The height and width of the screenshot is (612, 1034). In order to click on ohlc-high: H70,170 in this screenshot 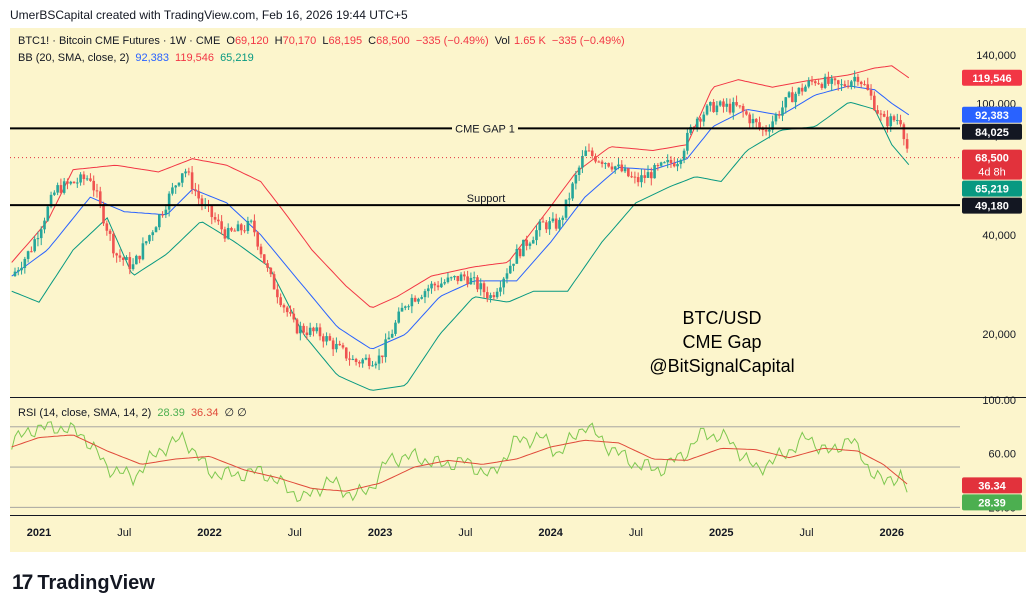, I will do `click(295, 41)`.